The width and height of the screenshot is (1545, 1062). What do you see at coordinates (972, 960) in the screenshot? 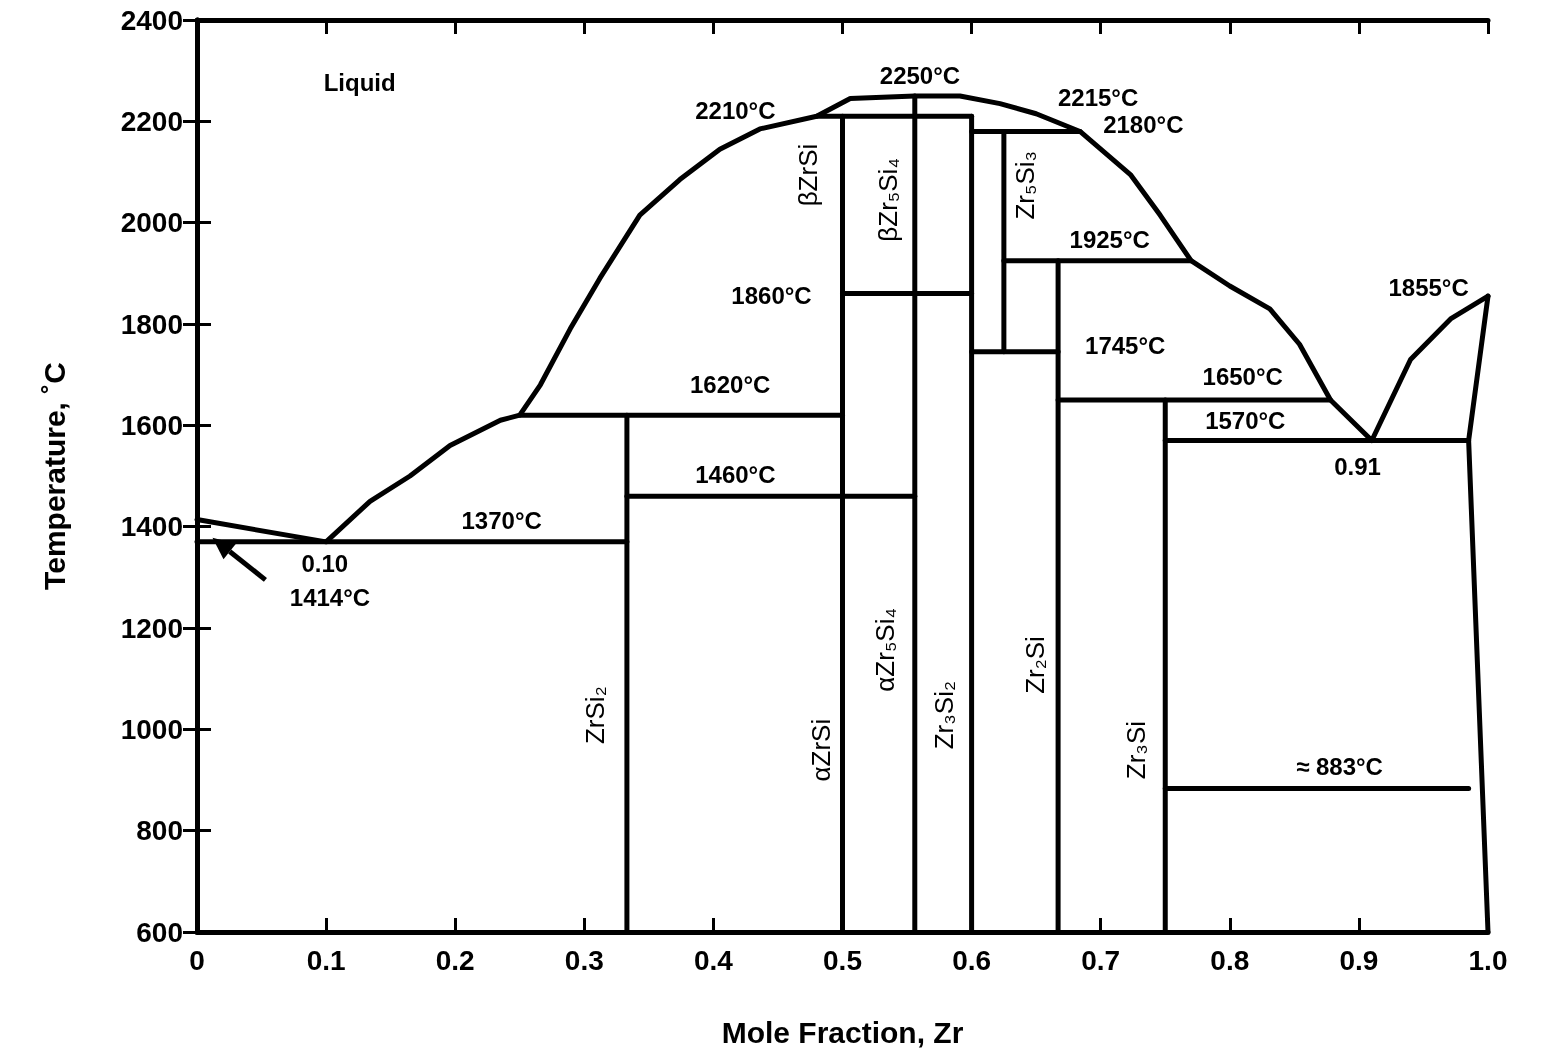
I see `x-tick-label: 0.6` at bounding box center [972, 960].